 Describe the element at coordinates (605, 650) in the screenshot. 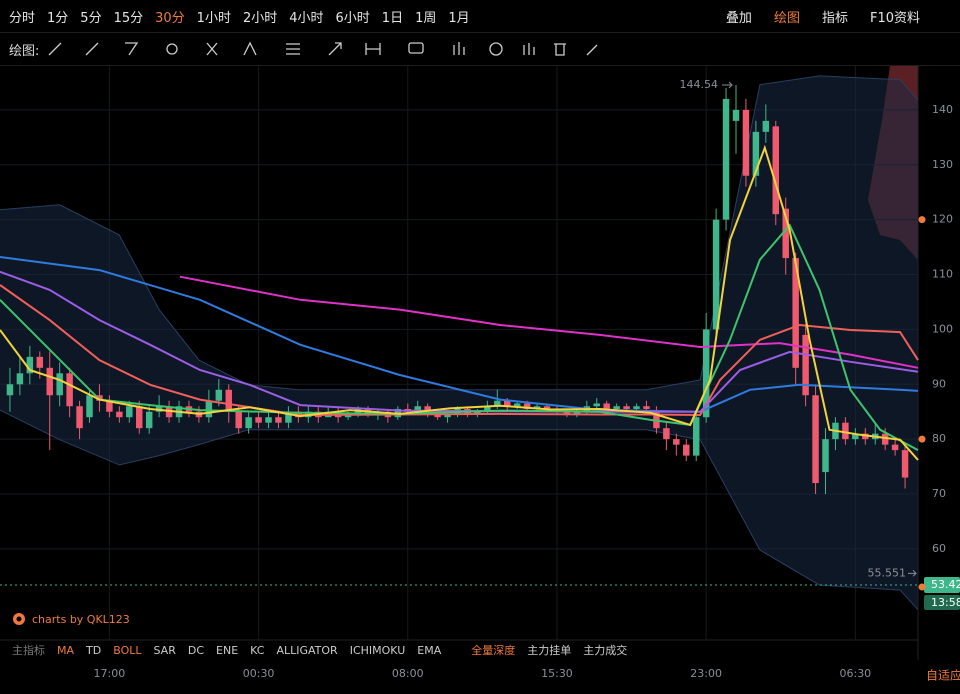

I see `depth-button: 主力成交` at that location.